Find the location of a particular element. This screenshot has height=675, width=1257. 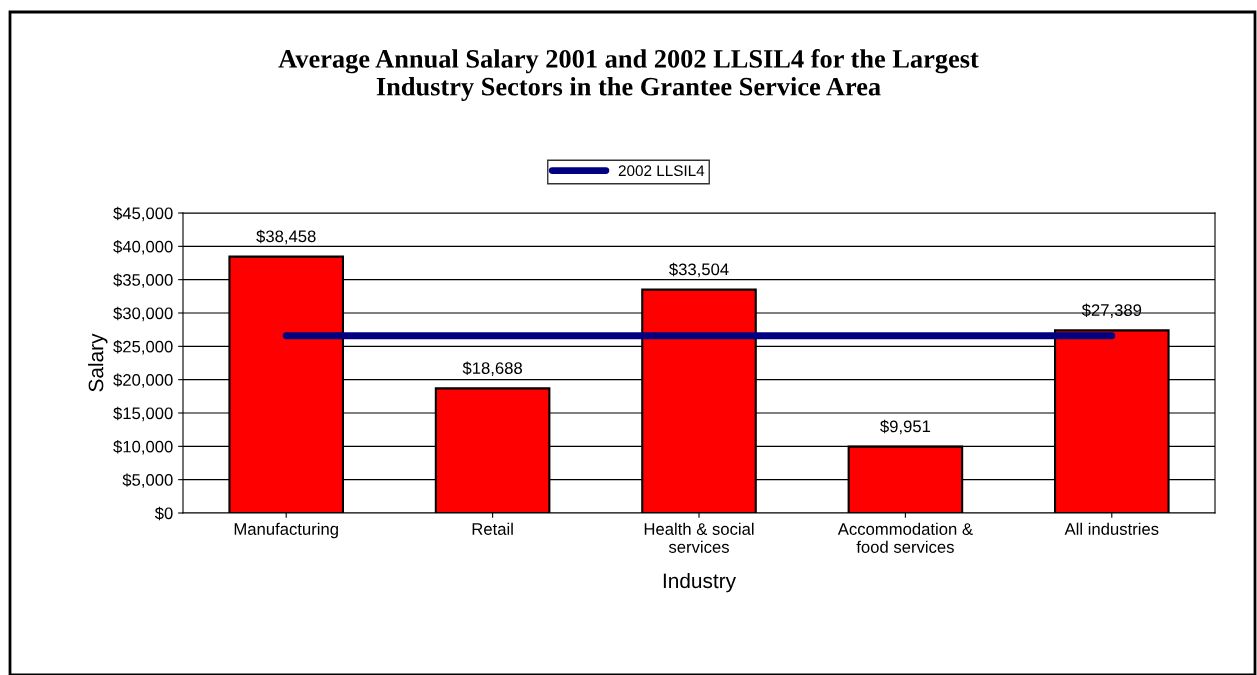

data-label: $18,688 is located at coordinates (492, 368).